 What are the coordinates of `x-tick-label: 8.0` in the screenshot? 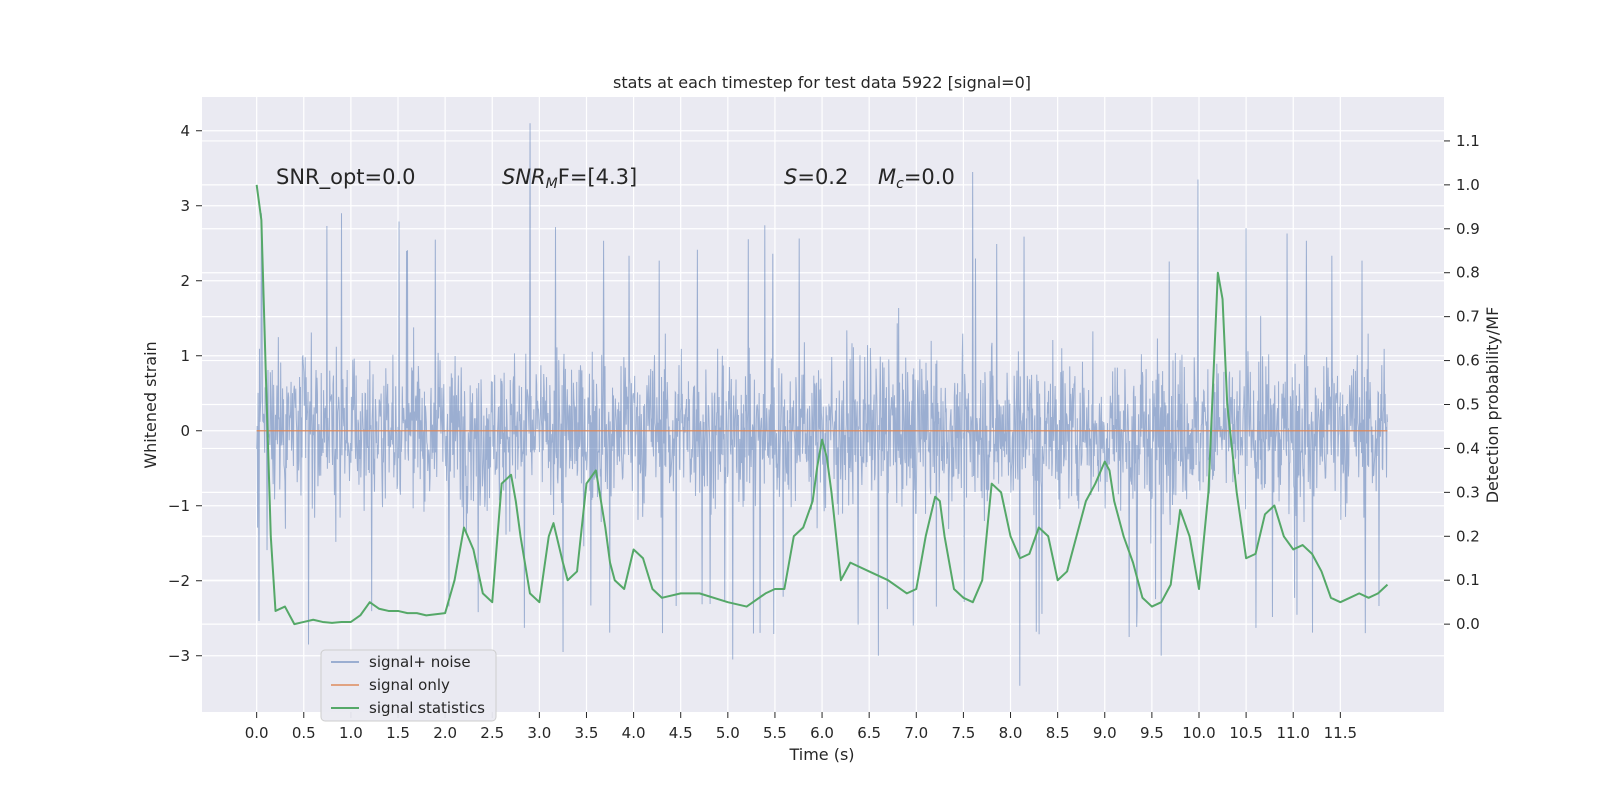 It's located at (1011, 733).